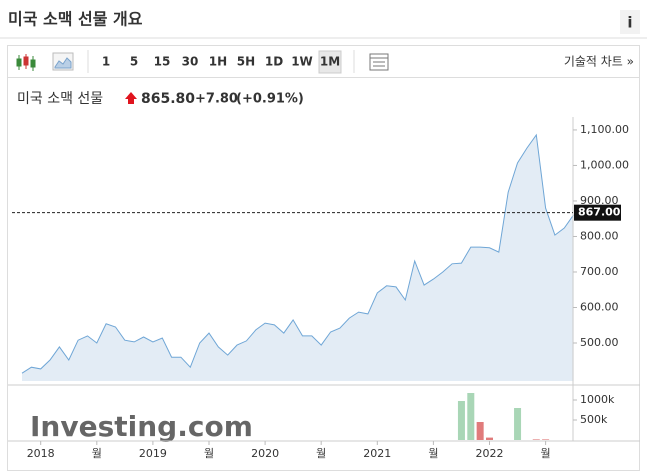 This screenshot has height=471, width=647. I want to click on timeframe-button: 1M, so click(330, 62).